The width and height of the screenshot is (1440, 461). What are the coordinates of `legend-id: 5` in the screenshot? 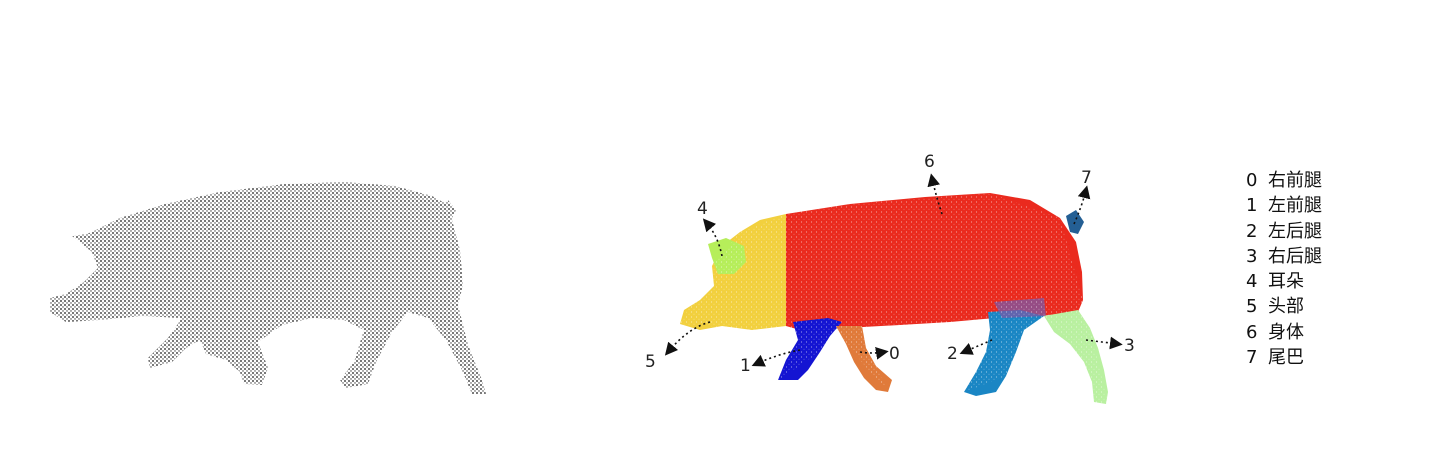 It's located at (1252, 307).